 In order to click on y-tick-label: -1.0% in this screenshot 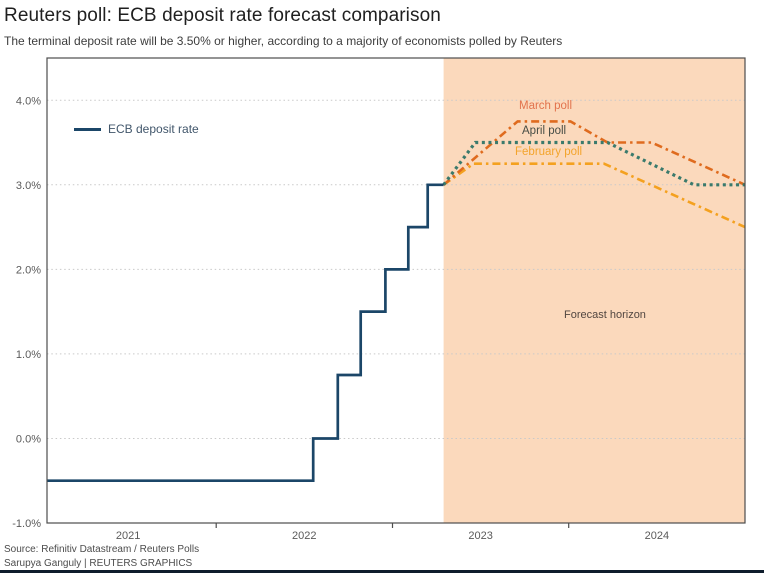, I will do `click(26, 524)`.